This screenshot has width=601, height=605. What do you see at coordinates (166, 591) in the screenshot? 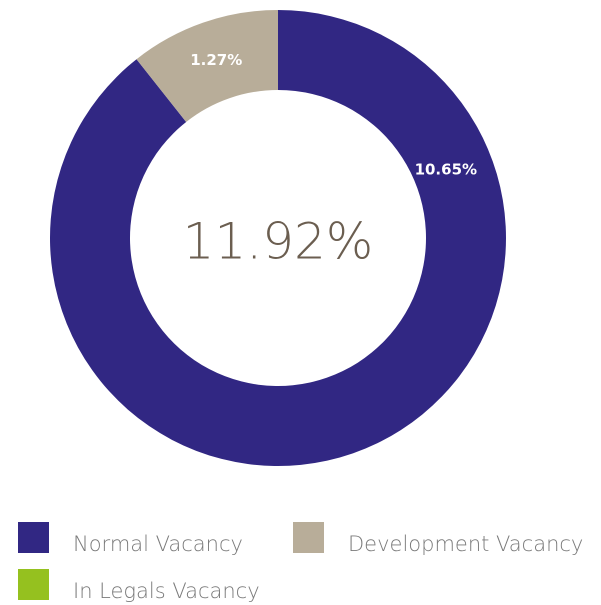
I see `legend-text: In Legals Vacancy` at bounding box center [166, 591].